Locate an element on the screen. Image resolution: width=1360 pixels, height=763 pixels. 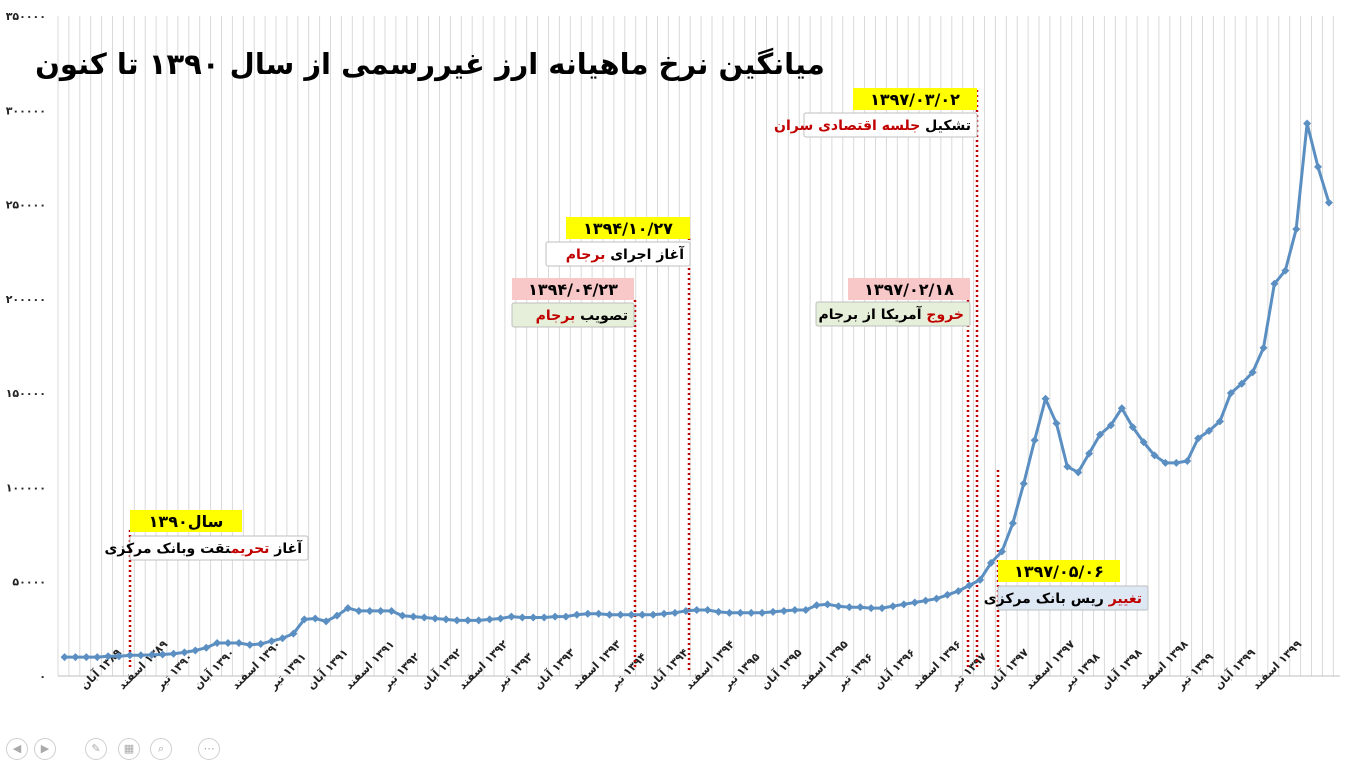
annotation-text: آغاز اجرای برجام is located at coordinates (625, 254).